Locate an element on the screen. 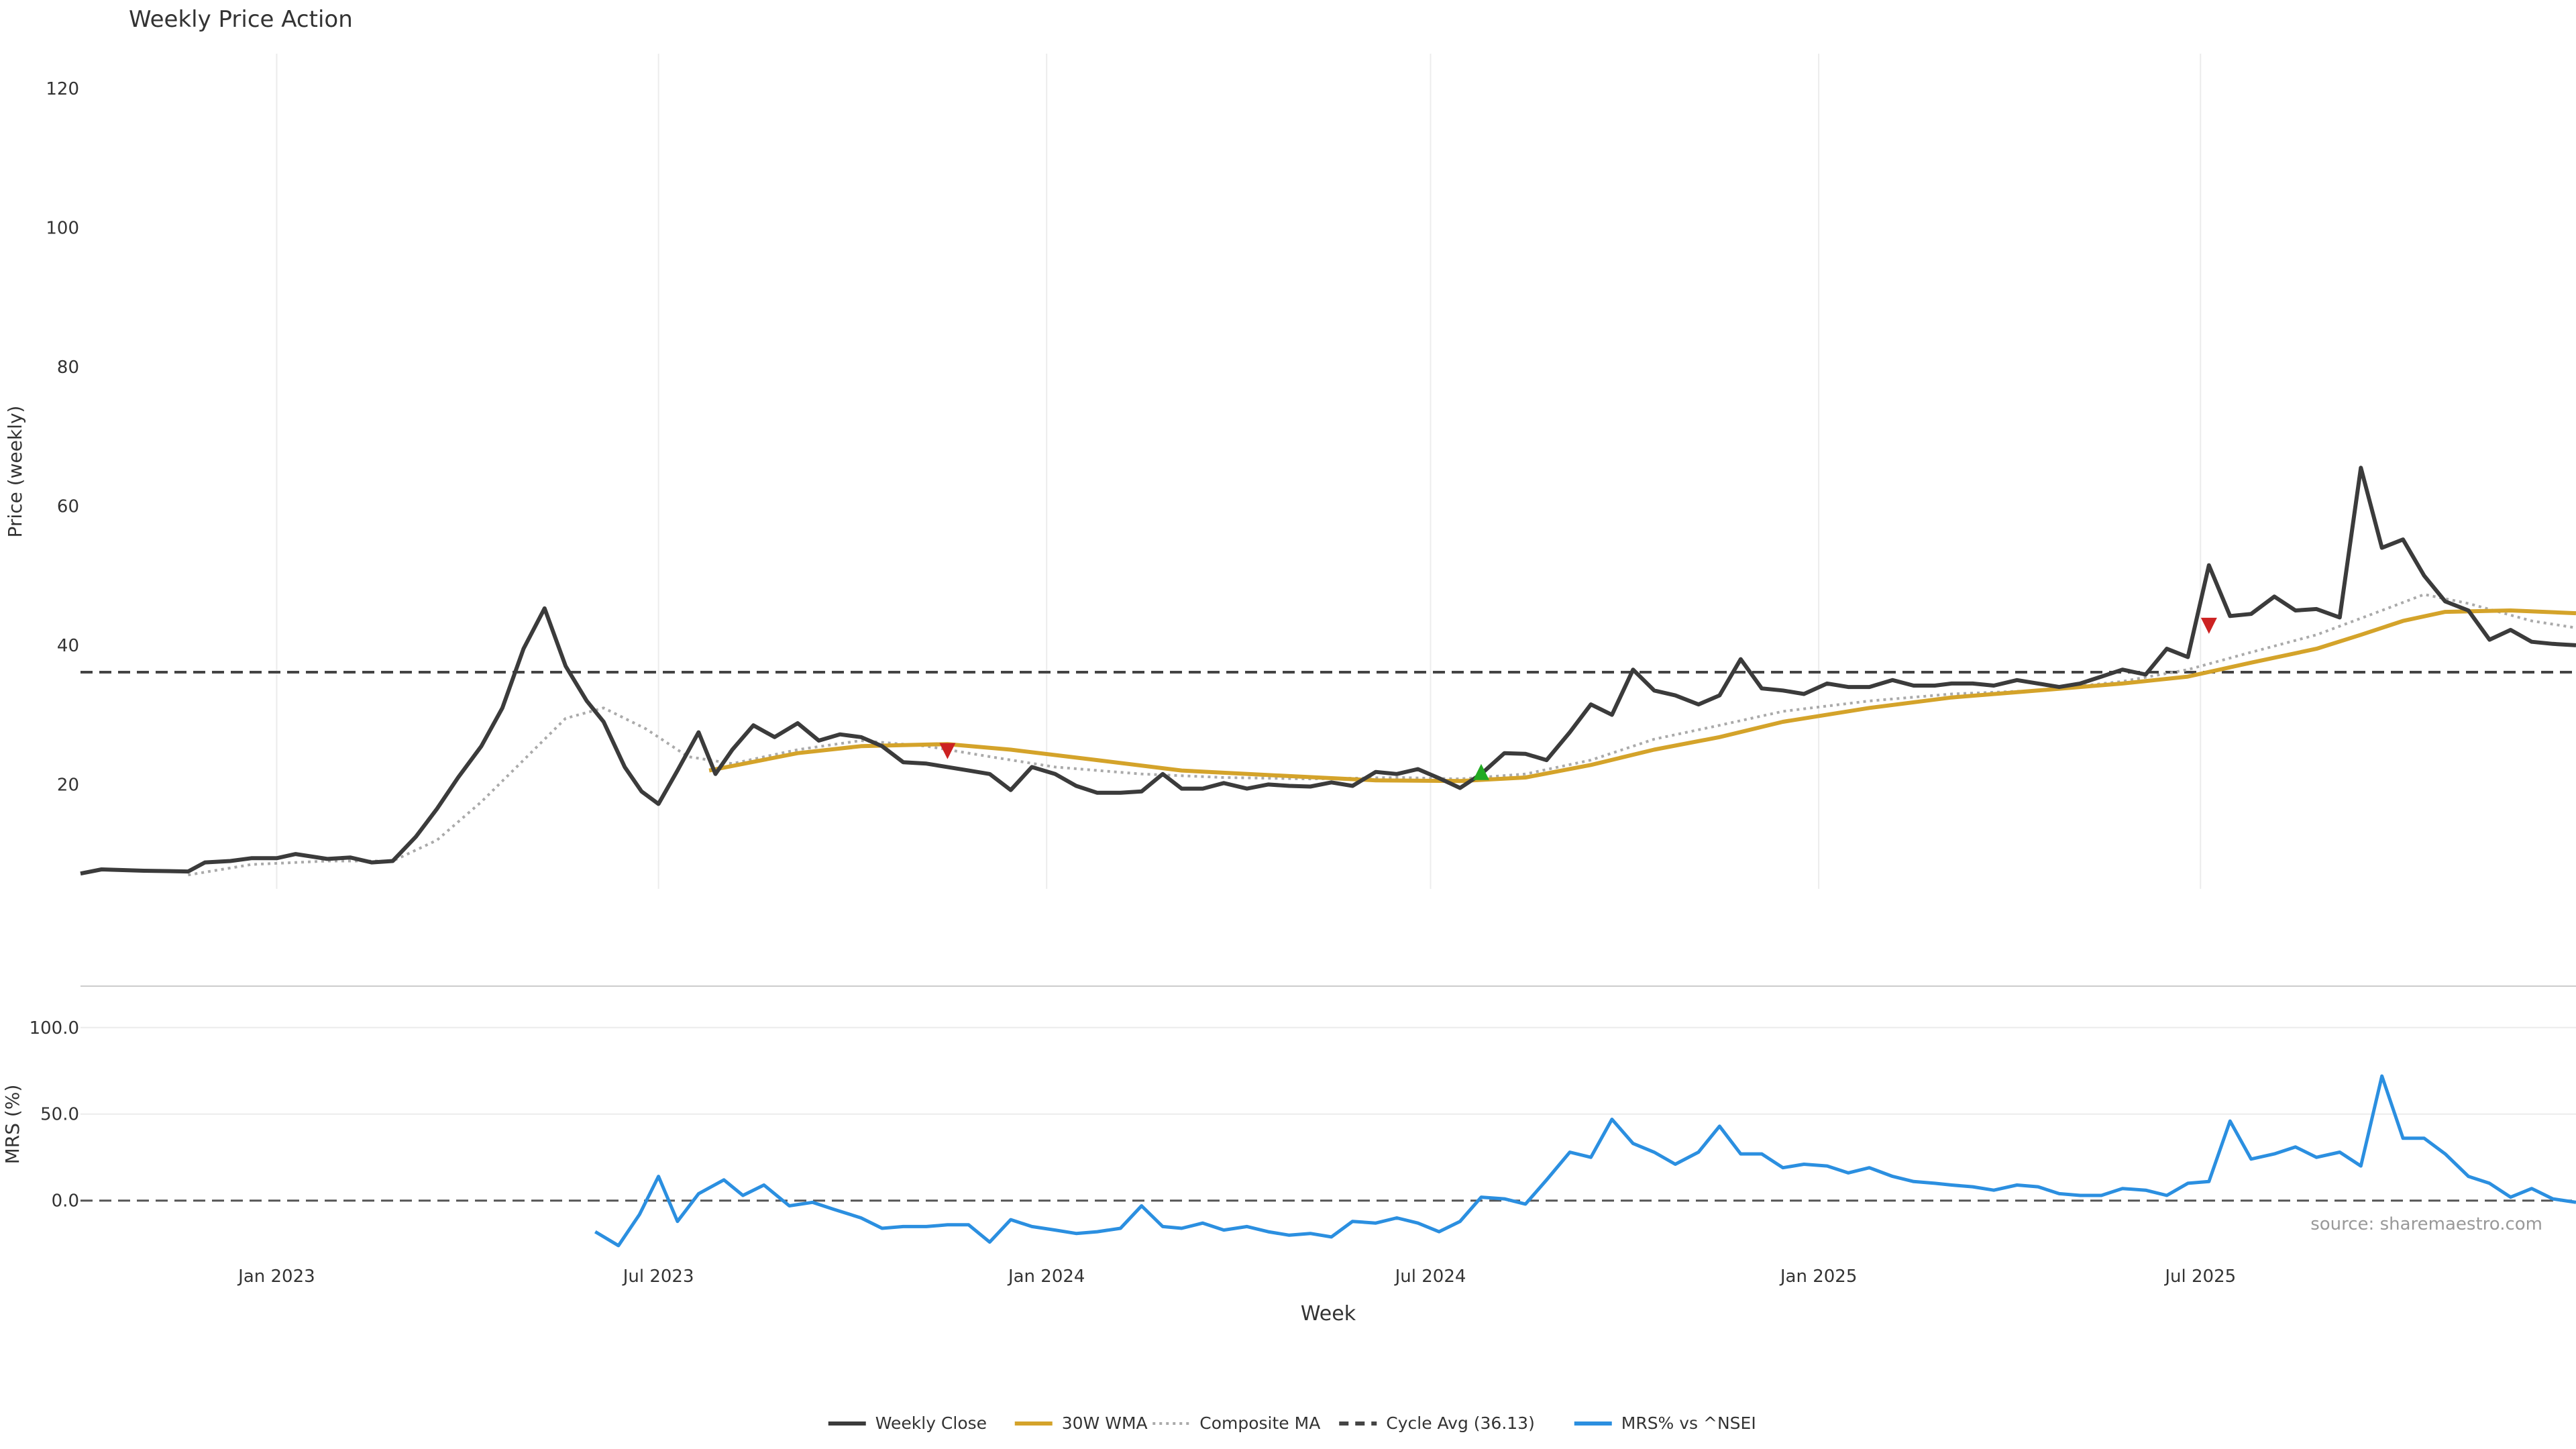 This screenshot has height=1449, width=2576. legend-label-weekly-close: Weekly Close is located at coordinates (931, 1423).